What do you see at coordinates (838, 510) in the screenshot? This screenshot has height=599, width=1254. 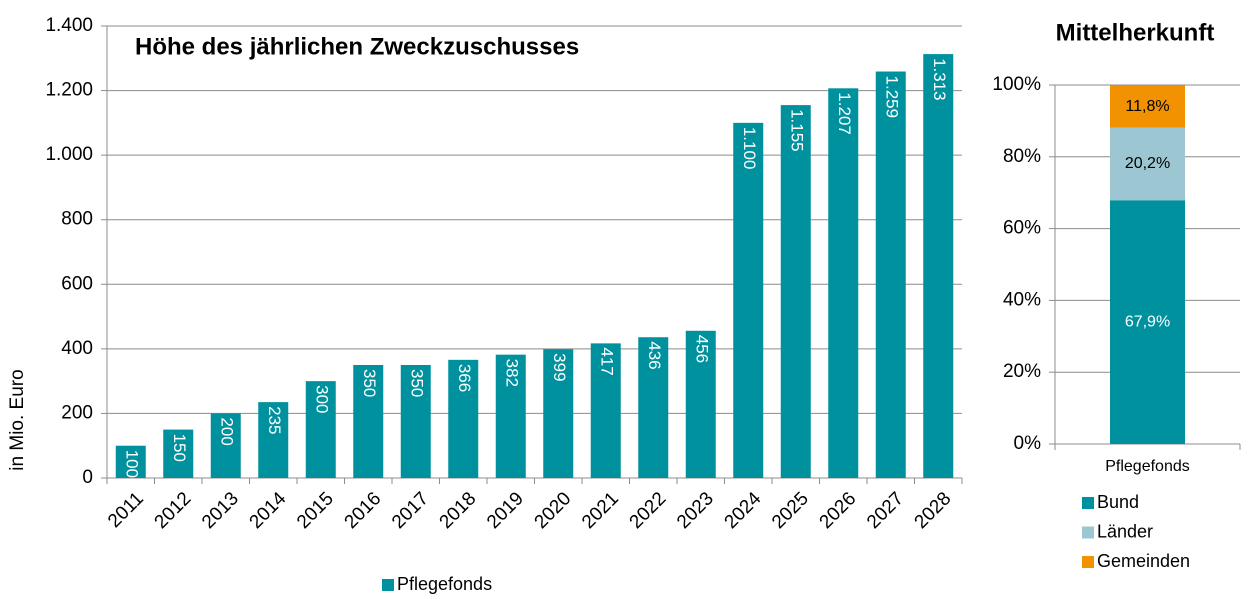 I see `x-tick-label: 2026` at bounding box center [838, 510].